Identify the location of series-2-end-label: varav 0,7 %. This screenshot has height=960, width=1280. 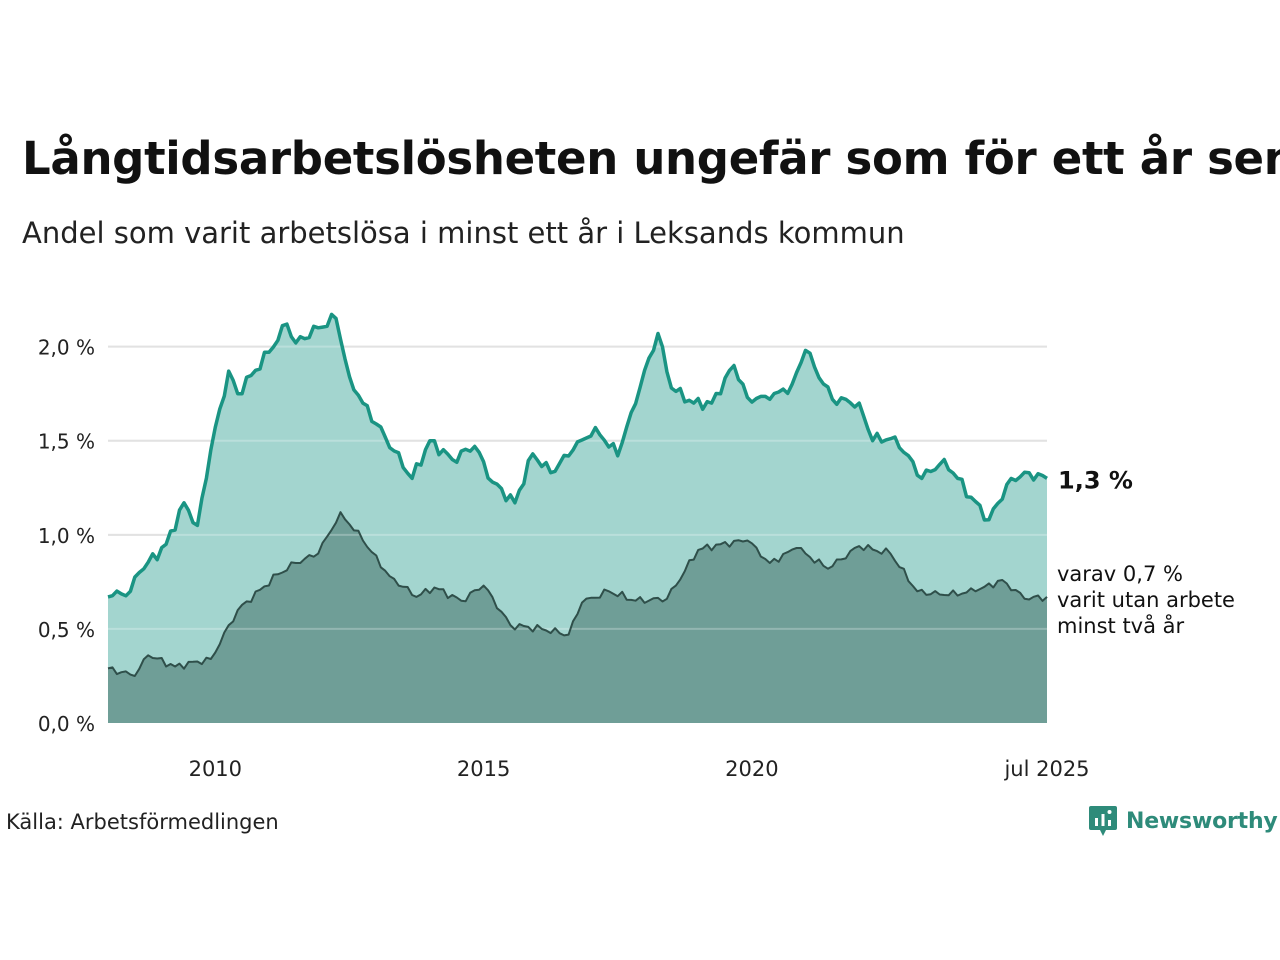
(1120, 574).